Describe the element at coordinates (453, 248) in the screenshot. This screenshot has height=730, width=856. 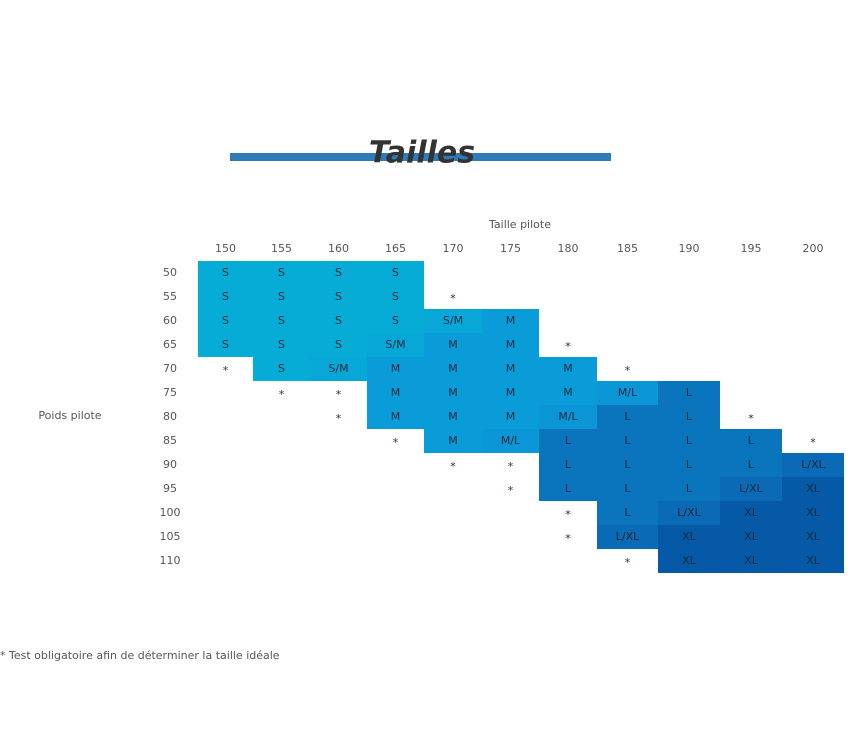
I see `column-label: 170` at that location.